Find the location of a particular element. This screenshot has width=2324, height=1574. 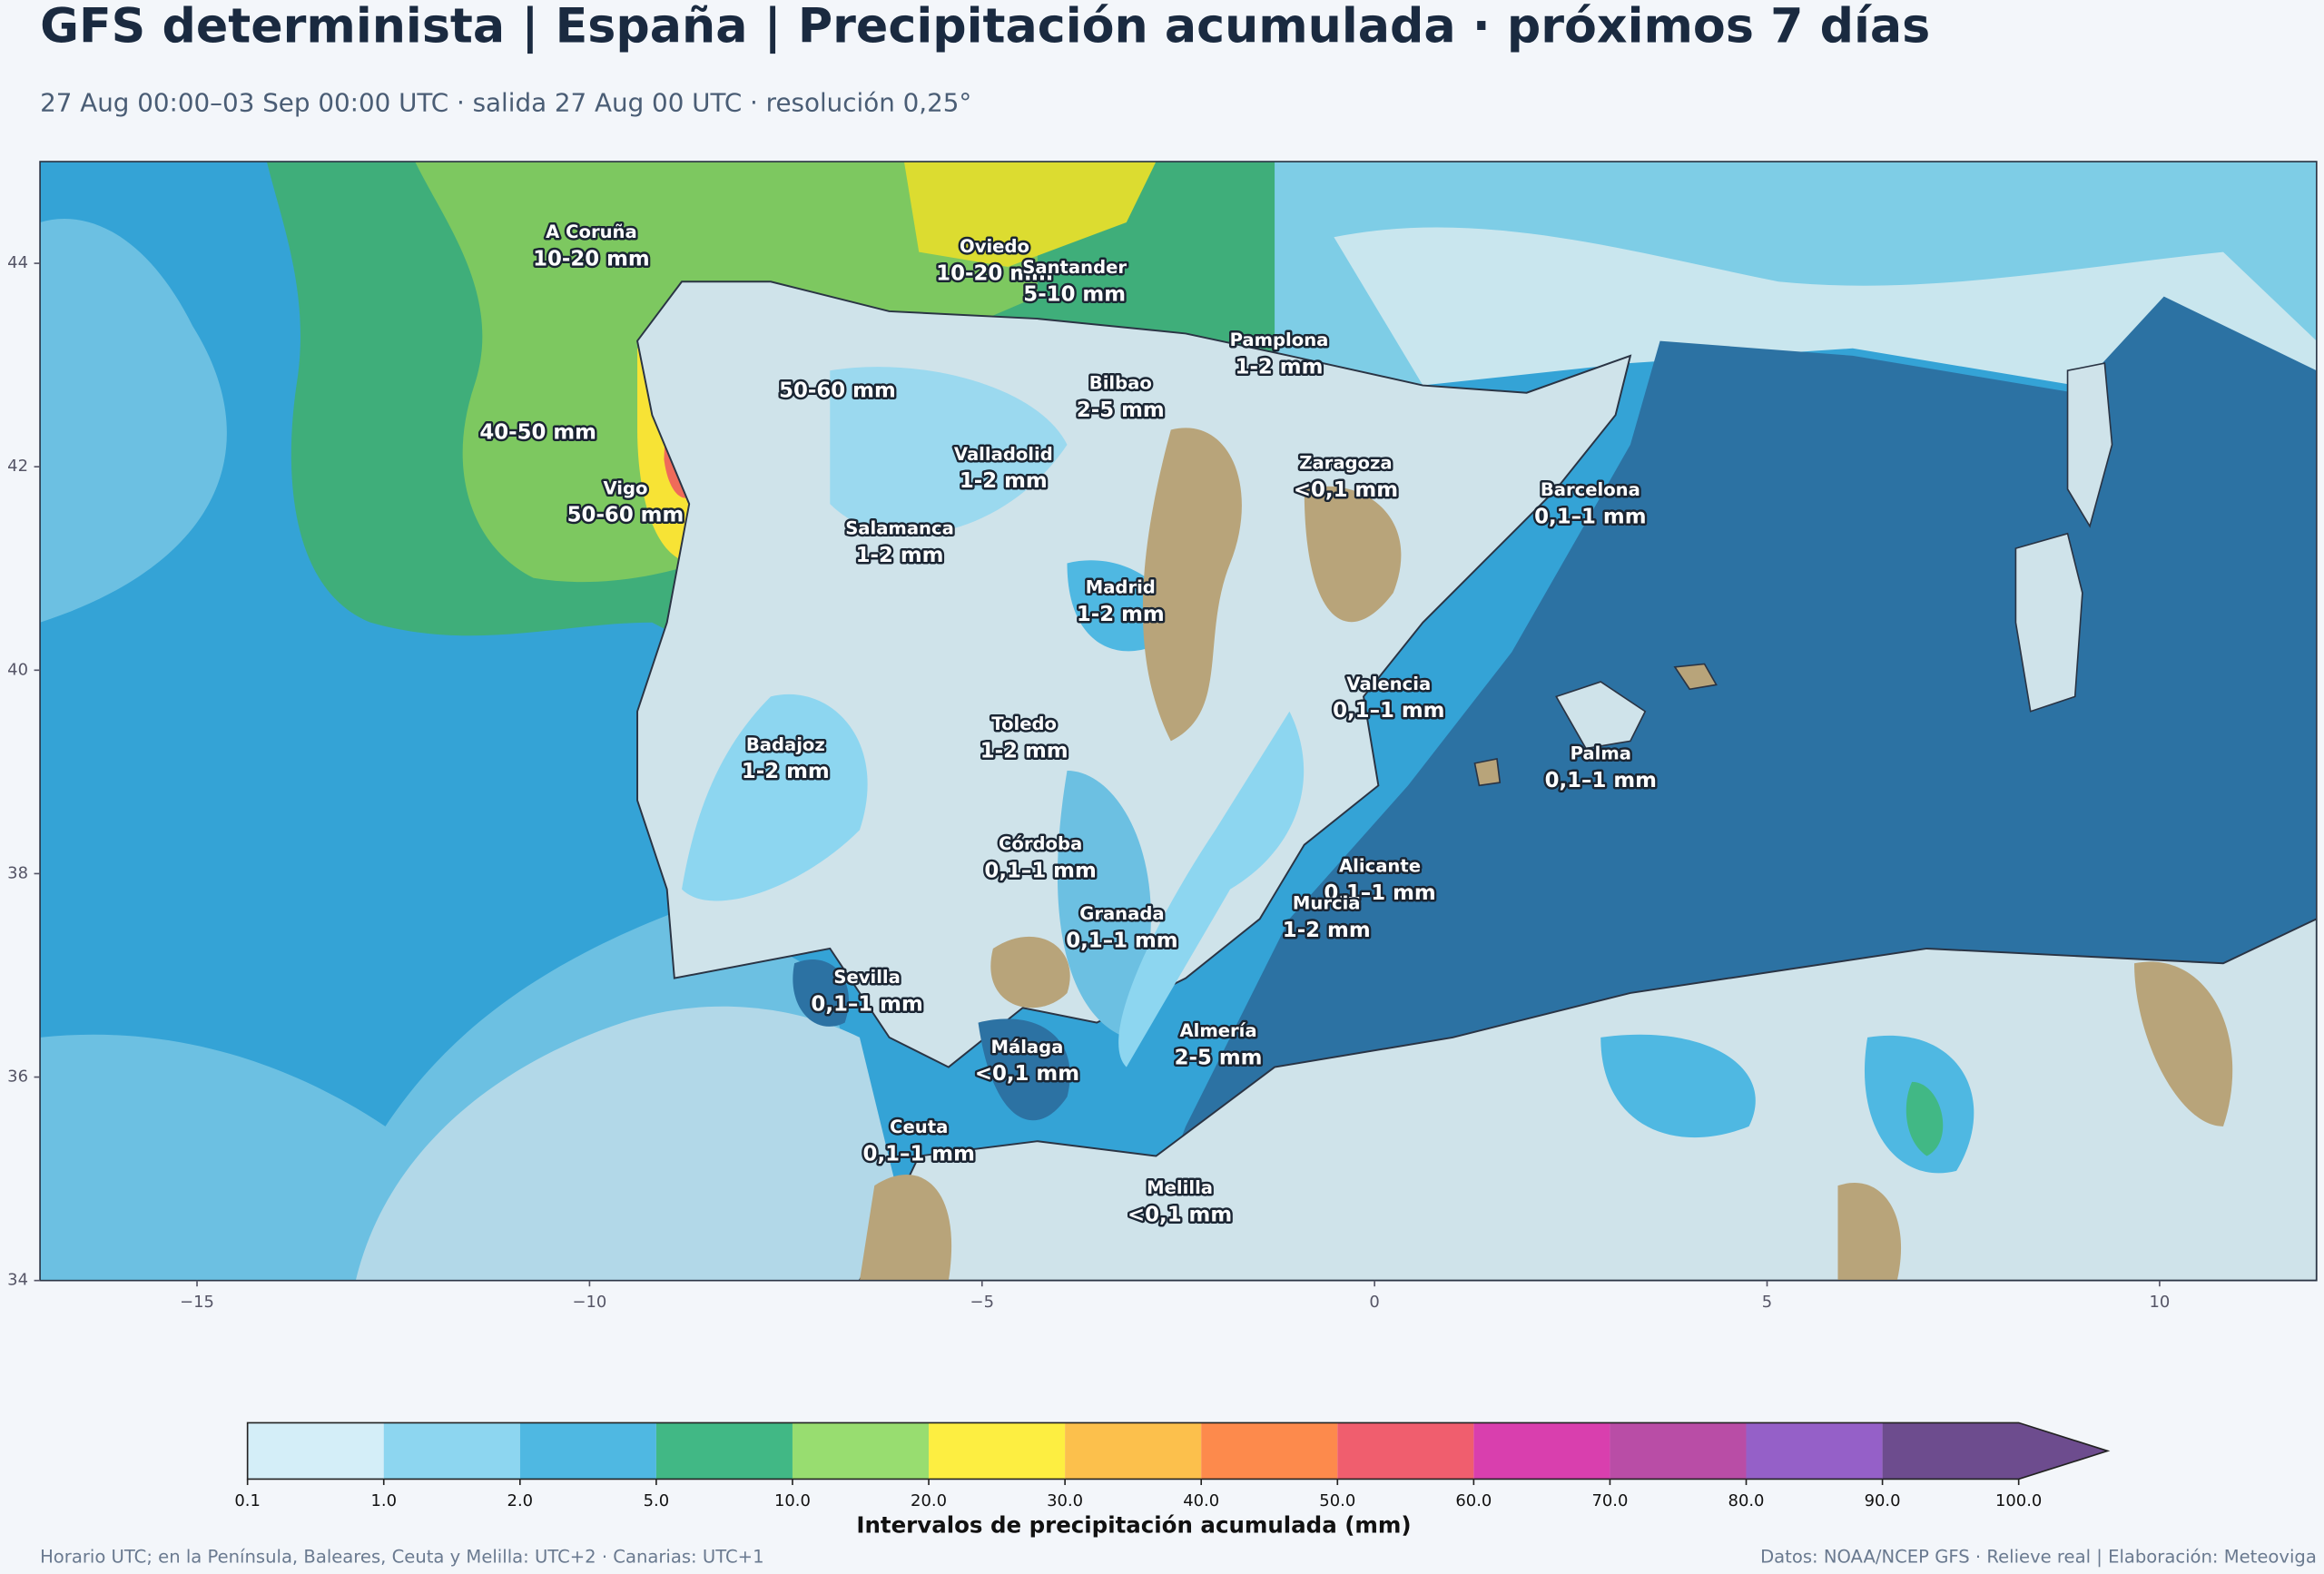

city-label: Oviedo 10-20 mm is located at coordinates (995, 261).